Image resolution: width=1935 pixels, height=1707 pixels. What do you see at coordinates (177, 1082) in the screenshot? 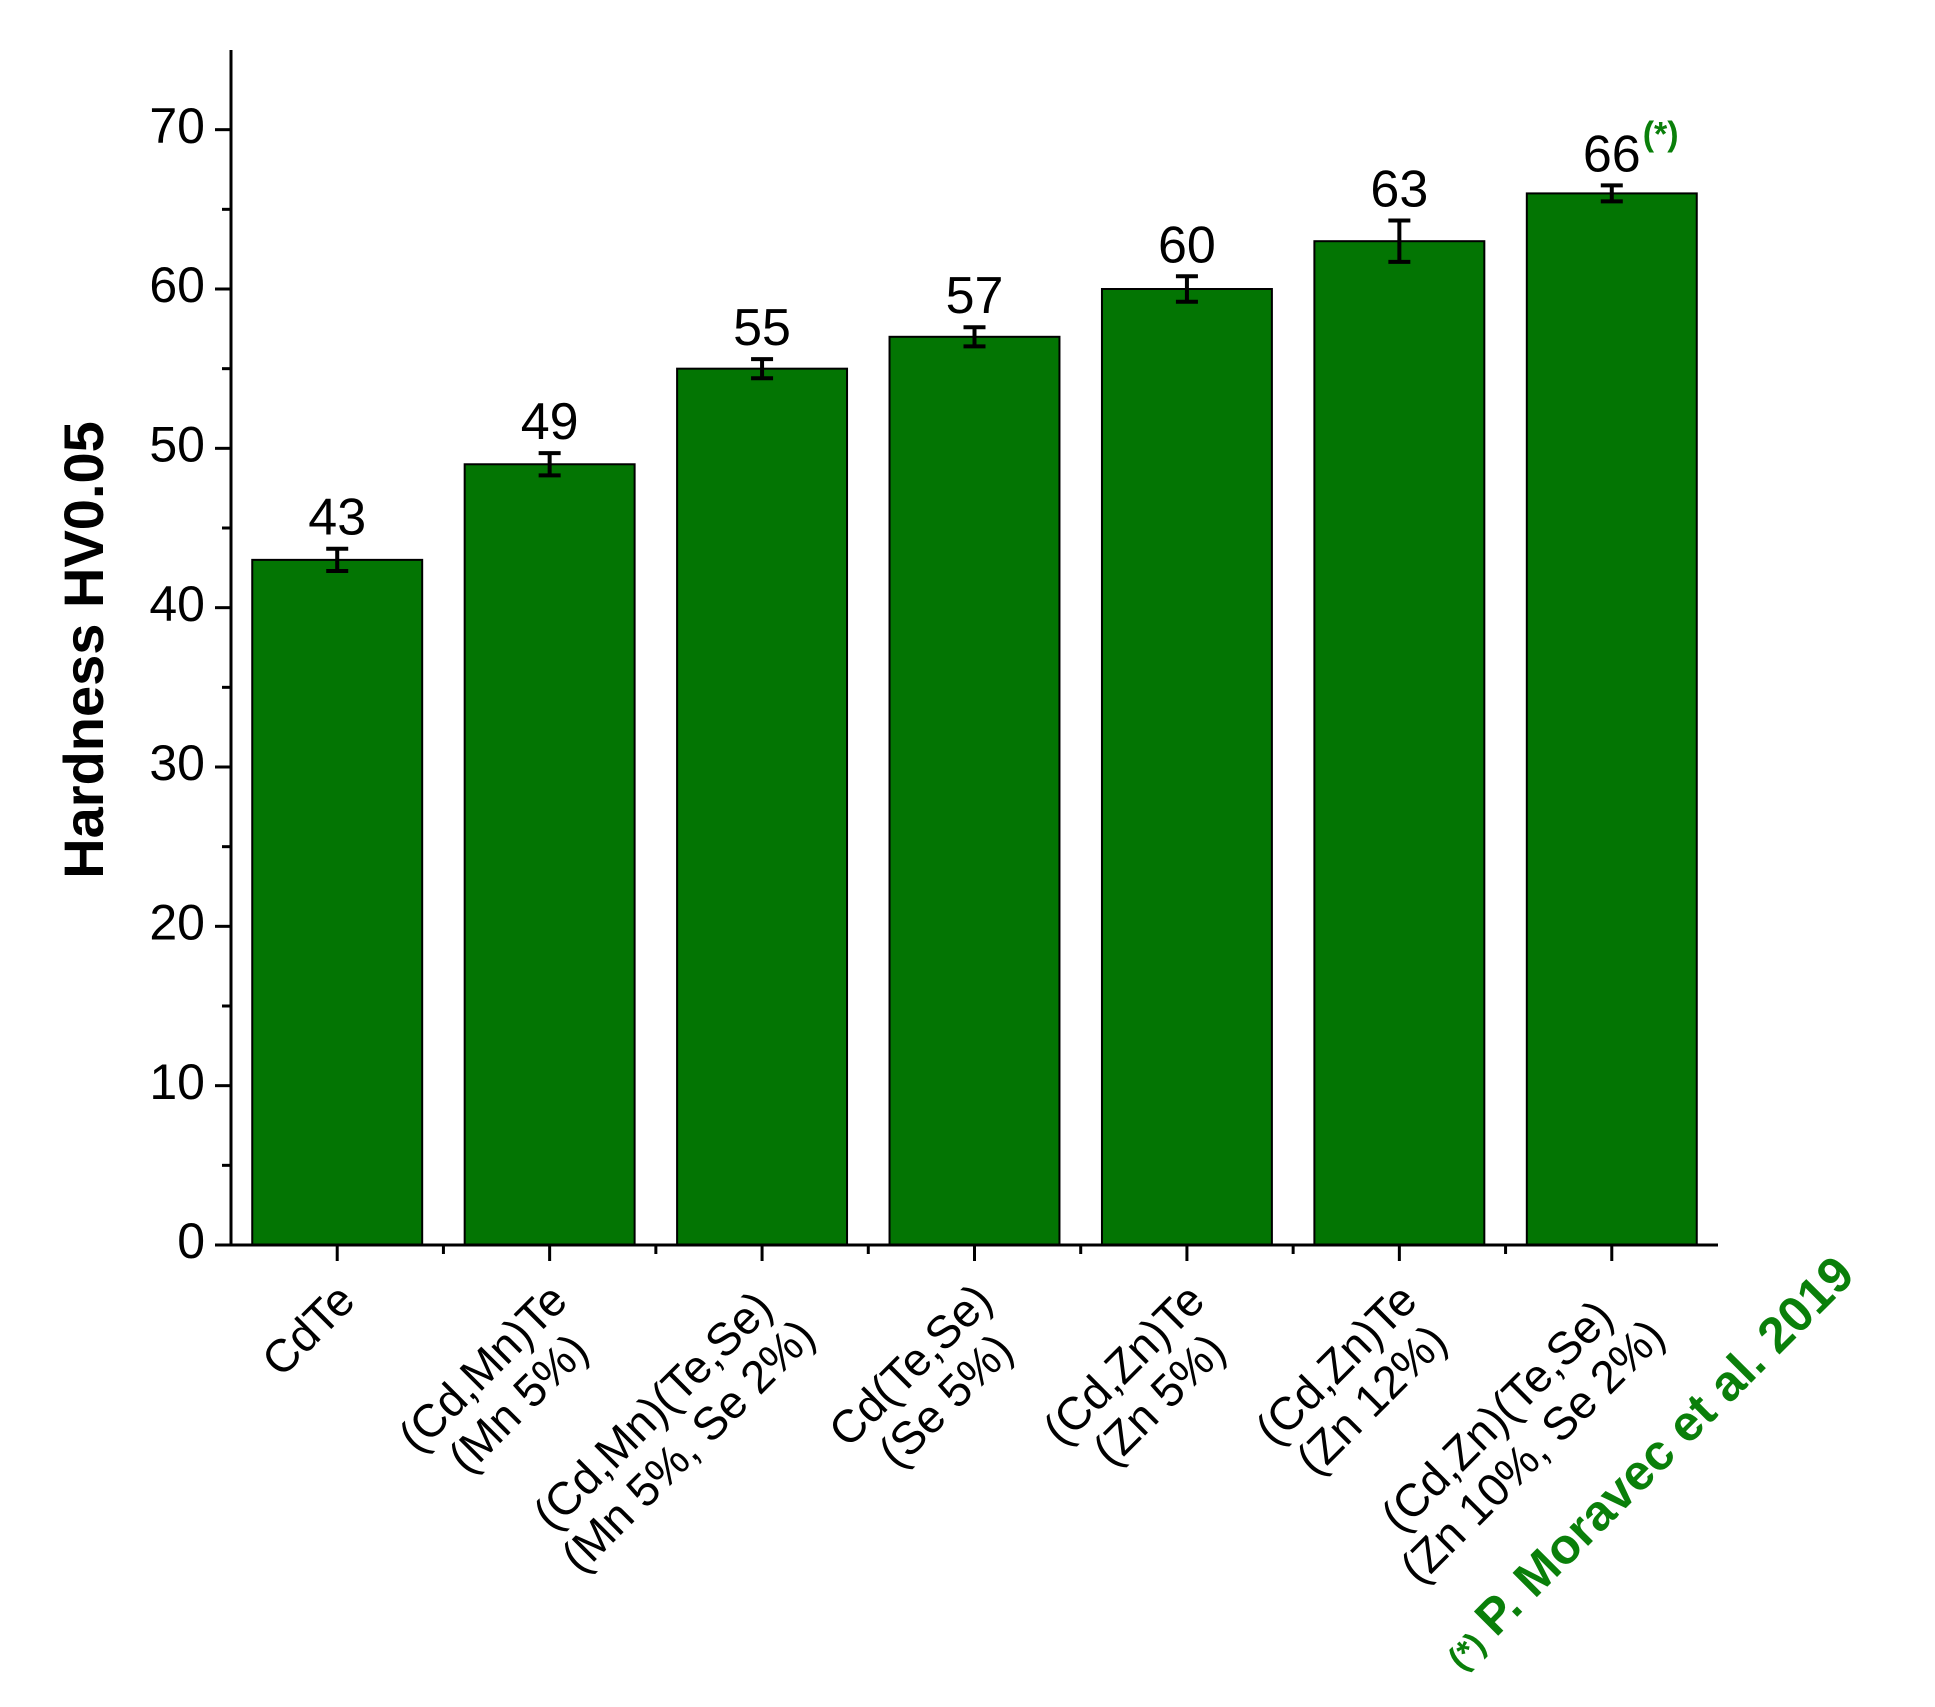
I see `y-tick-label: 10` at bounding box center [177, 1082].